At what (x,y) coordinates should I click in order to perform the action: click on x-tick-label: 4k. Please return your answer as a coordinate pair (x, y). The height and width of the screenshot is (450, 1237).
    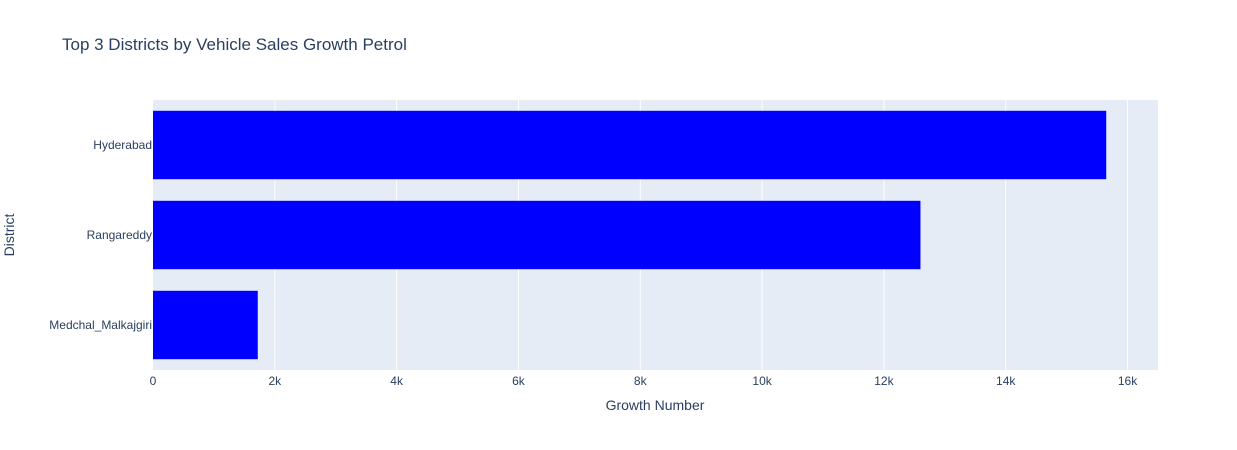
    Looking at the image, I should click on (397, 381).